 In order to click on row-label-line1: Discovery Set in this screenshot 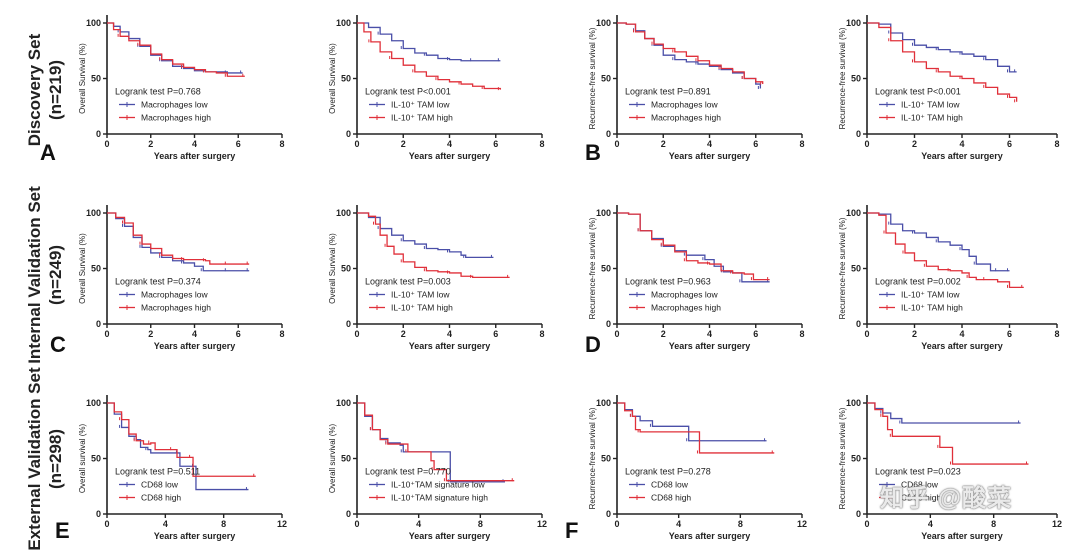, I will do `click(34, 90)`.